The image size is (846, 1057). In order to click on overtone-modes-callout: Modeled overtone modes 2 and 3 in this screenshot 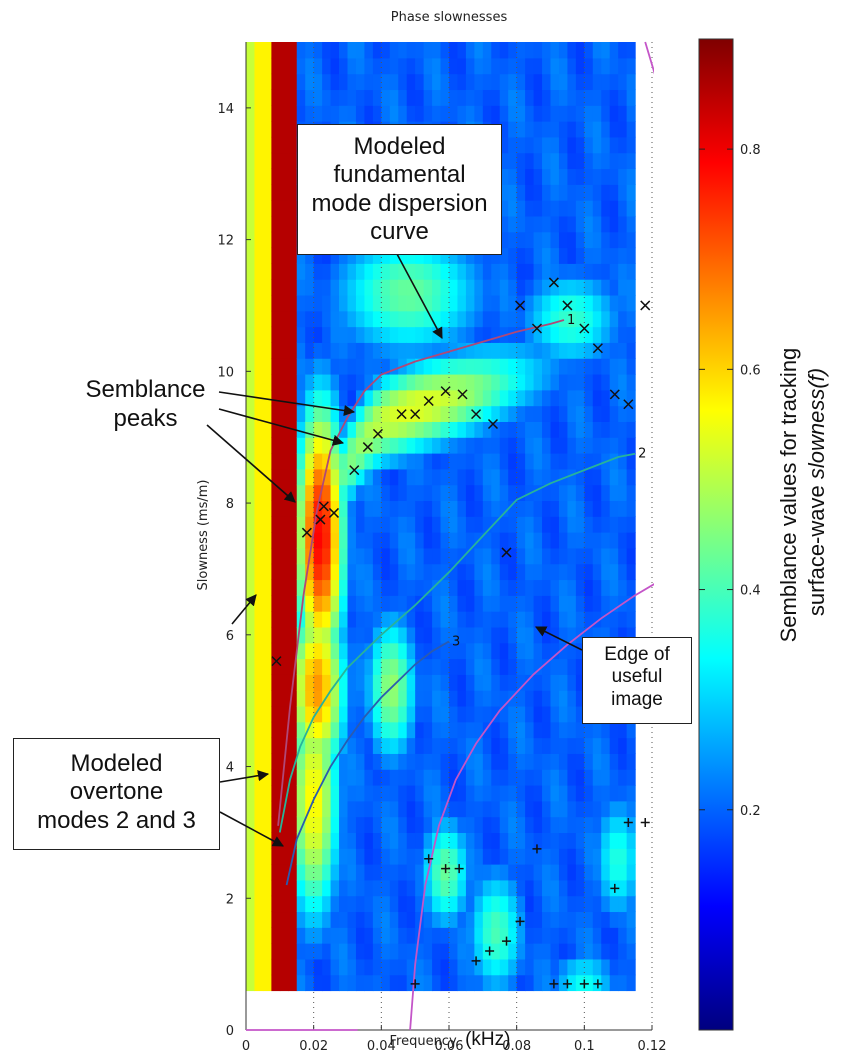, I will do `click(116, 794)`.